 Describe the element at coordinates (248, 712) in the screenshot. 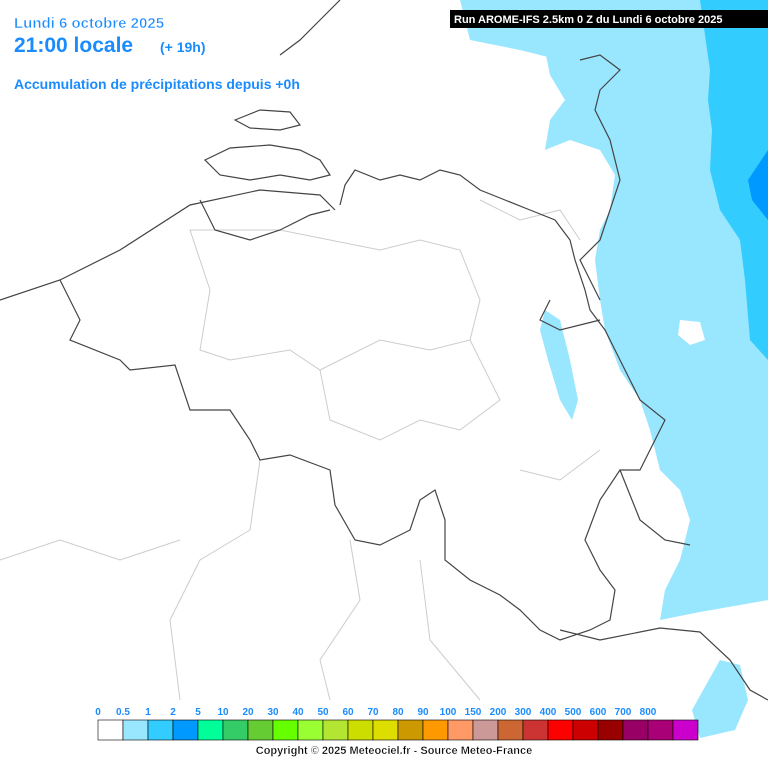

I see `legend-label: 20` at that location.